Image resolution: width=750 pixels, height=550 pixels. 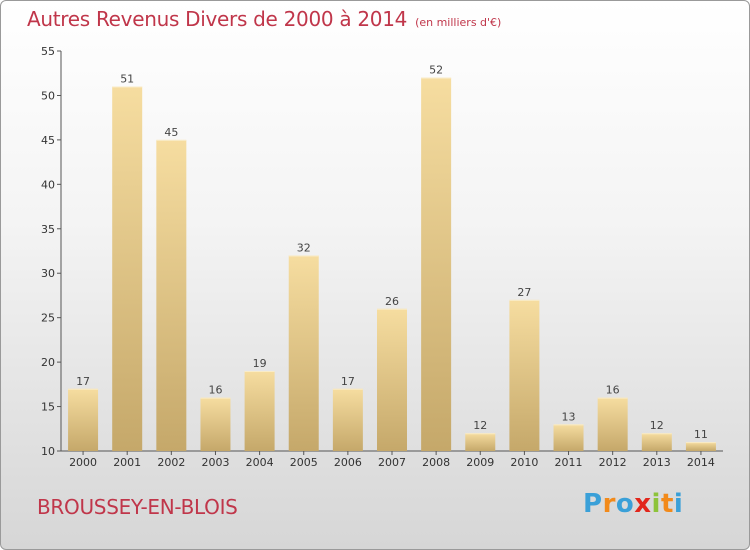 I want to click on x-tick-label: 2008, so click(x=436, y=462).